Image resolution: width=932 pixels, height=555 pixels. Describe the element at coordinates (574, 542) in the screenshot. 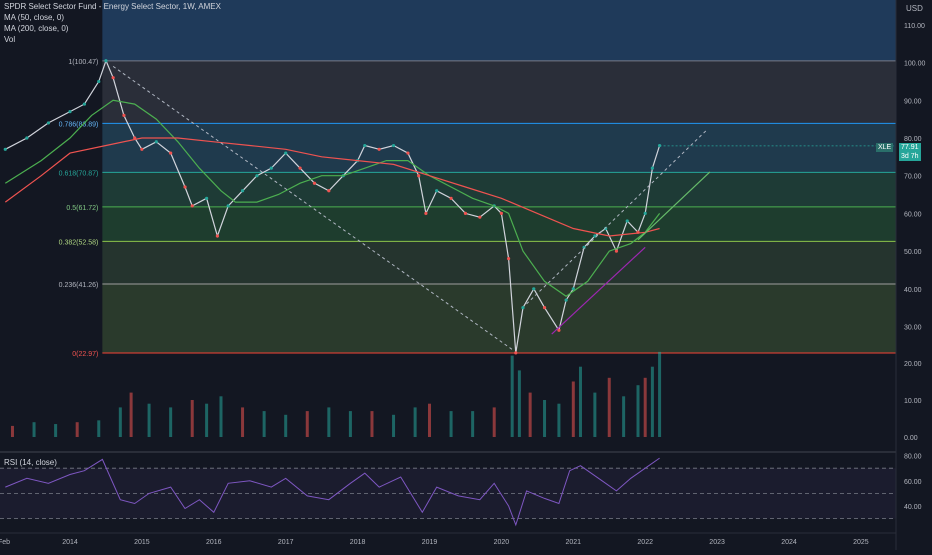

I see `time-tick-label: 2021` at that location.